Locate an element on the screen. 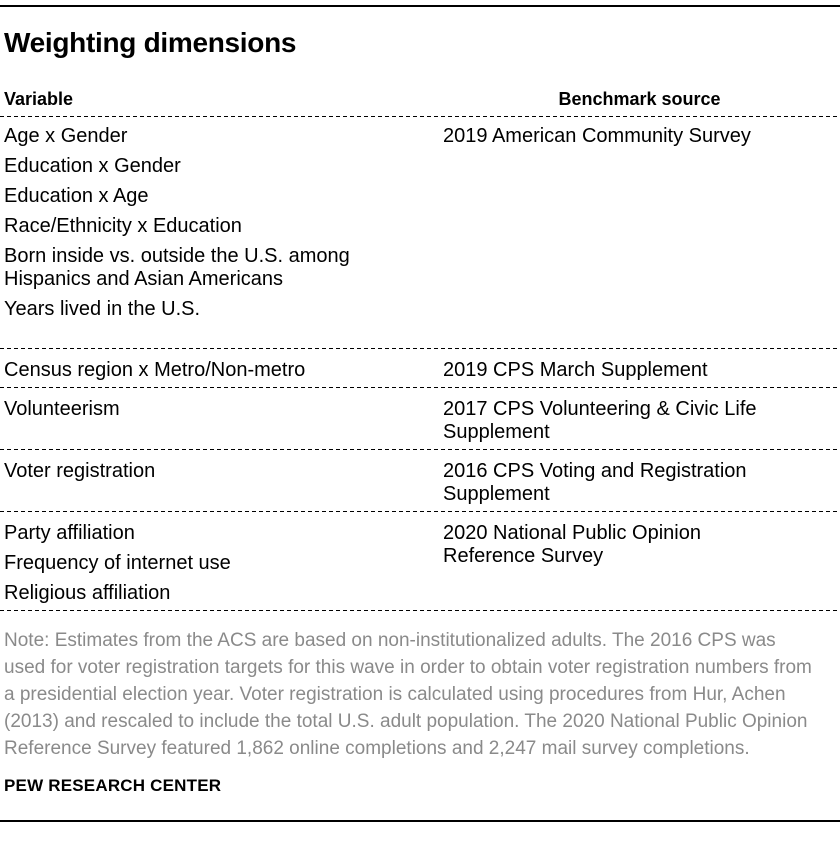 This screenshot has height=863, width=840. variable-item: Education x Gender is located at coordinates (92, 166).